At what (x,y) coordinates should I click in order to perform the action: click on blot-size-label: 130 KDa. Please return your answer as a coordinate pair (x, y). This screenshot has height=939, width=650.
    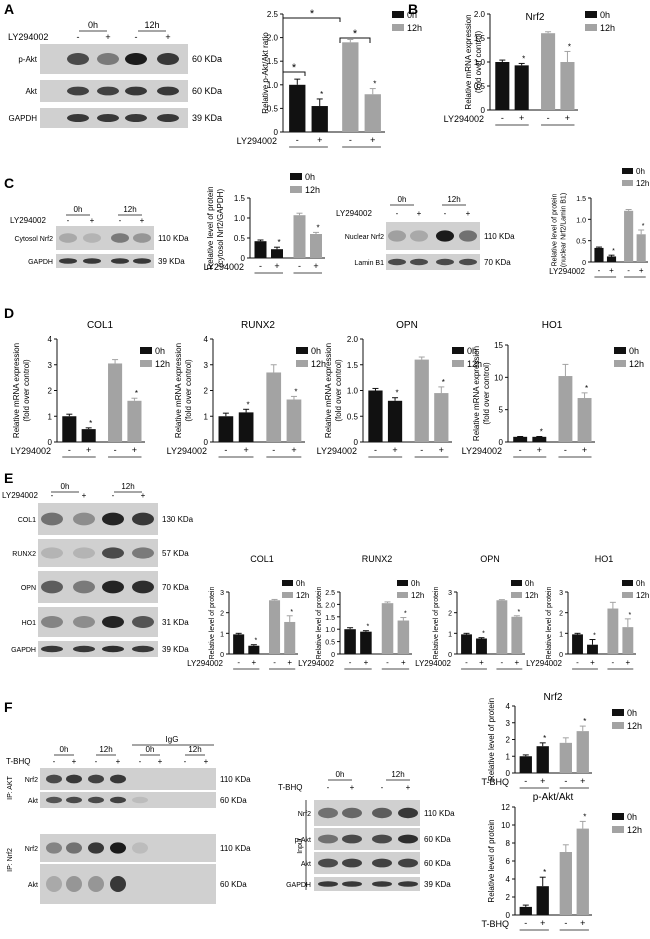
    Looking at the image, I should click on (178, 519).